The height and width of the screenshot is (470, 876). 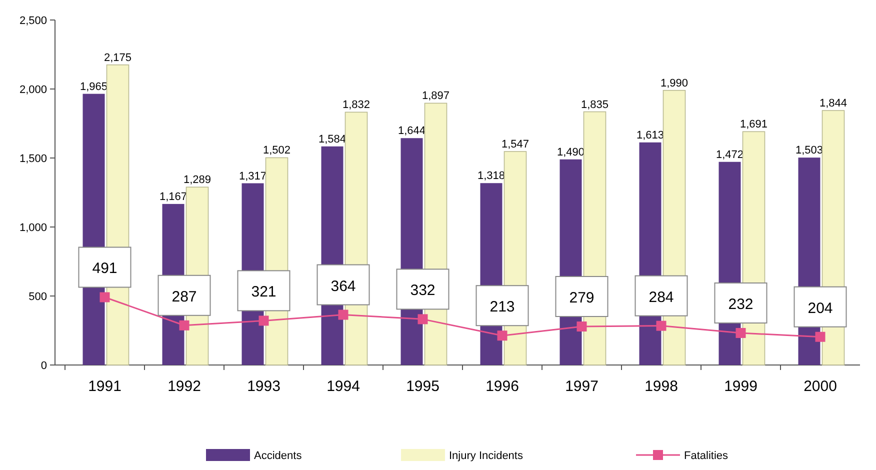 What do you see at coordinates (118, 58) in the screenshot?
I see `data-label: 2,175` at bounding box center [118, 58].